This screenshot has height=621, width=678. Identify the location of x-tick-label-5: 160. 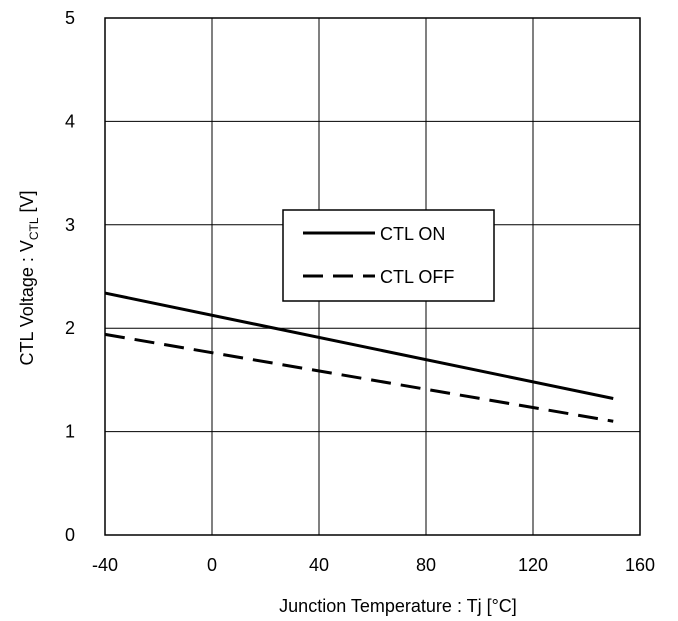
(640, 565).